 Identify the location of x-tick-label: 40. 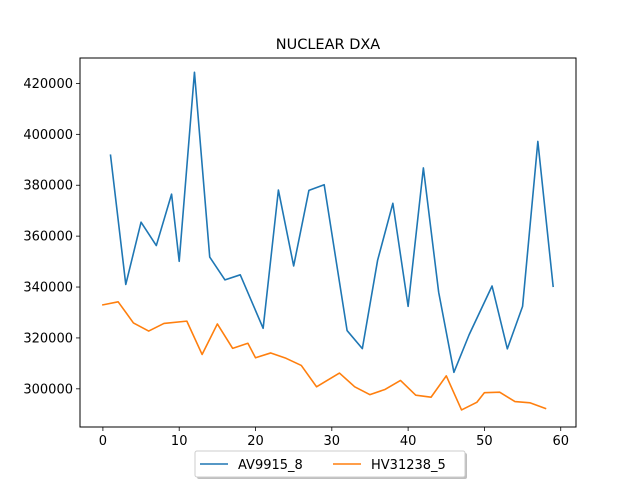
(408, 441).